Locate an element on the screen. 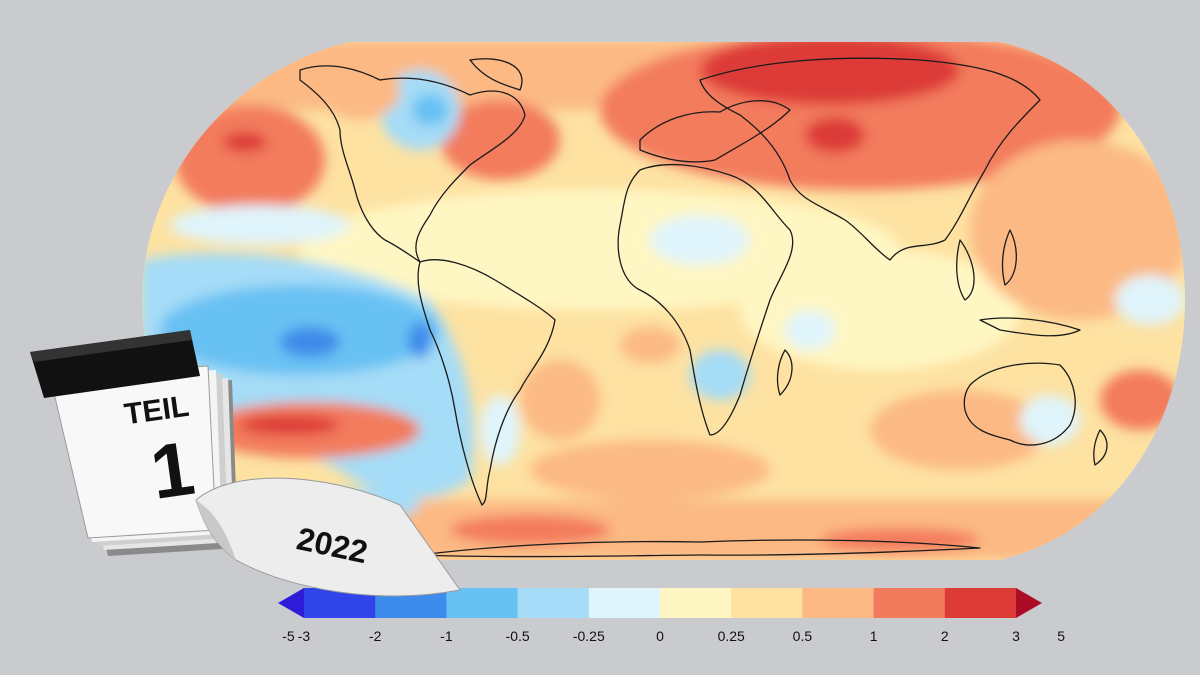 The image size is (1200, 675). colorbar-swatches is located at coordinates (660, 603).